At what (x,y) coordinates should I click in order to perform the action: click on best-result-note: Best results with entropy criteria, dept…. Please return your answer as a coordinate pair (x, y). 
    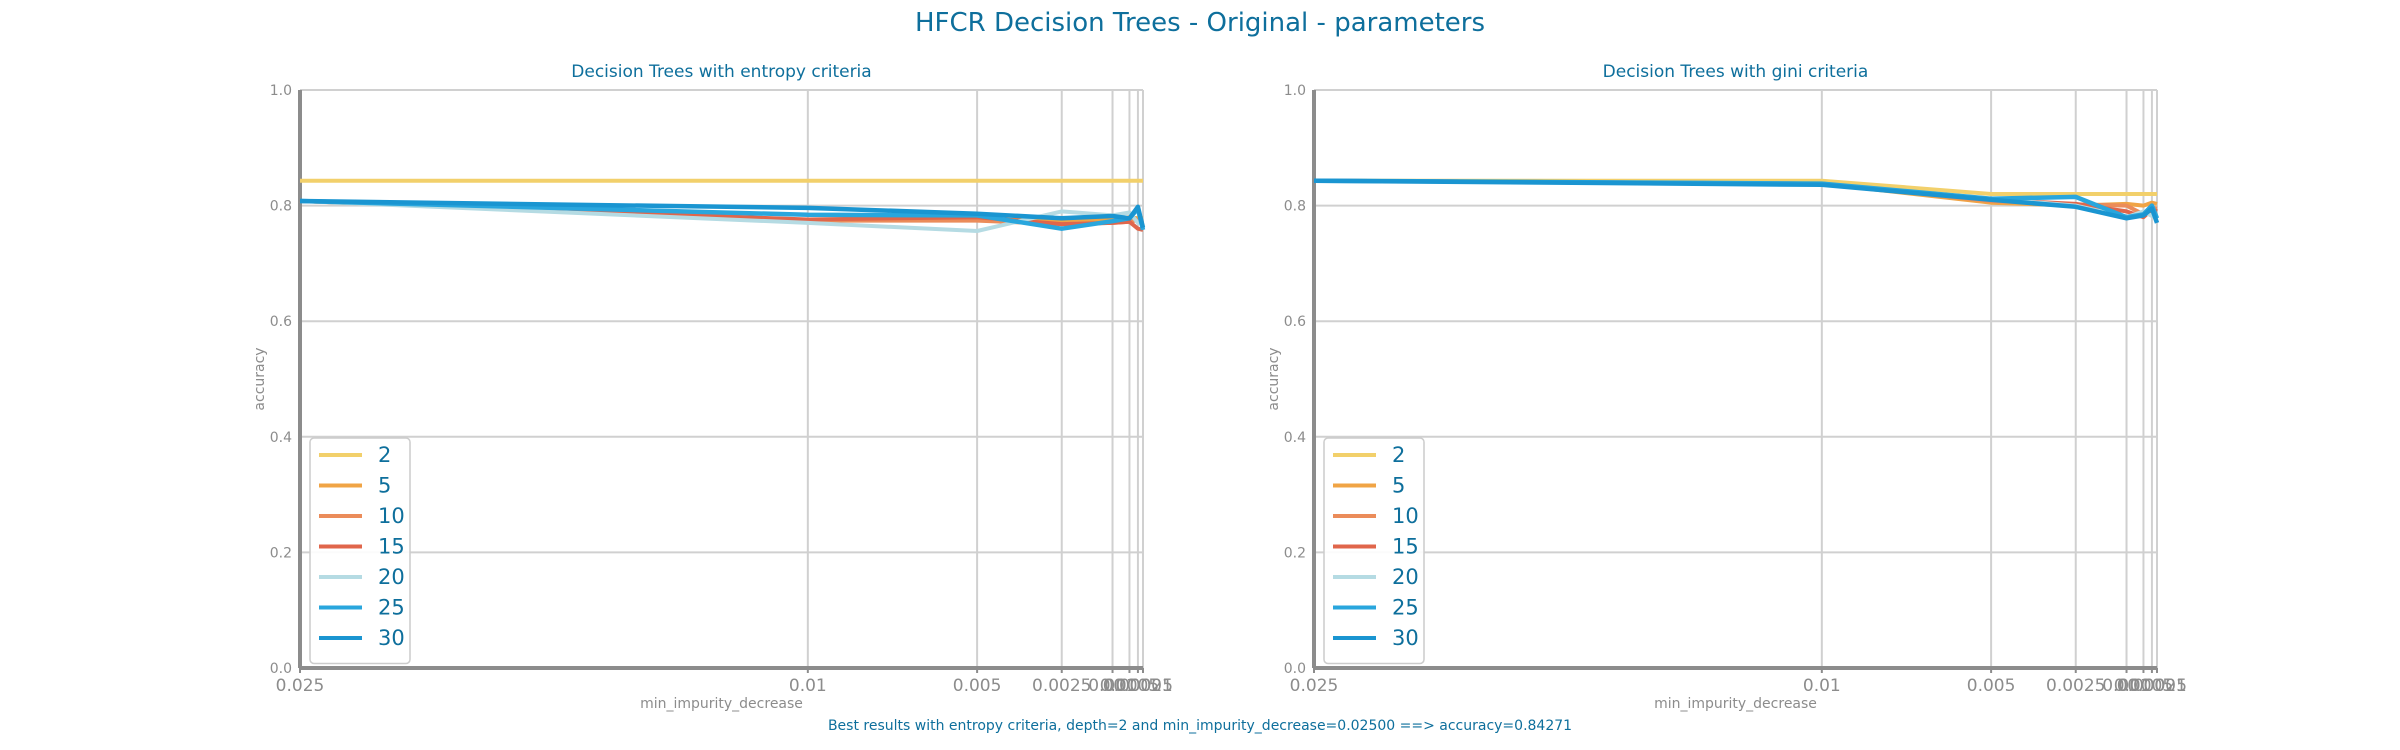
    Looking at the image, I should click on (1200, 726).